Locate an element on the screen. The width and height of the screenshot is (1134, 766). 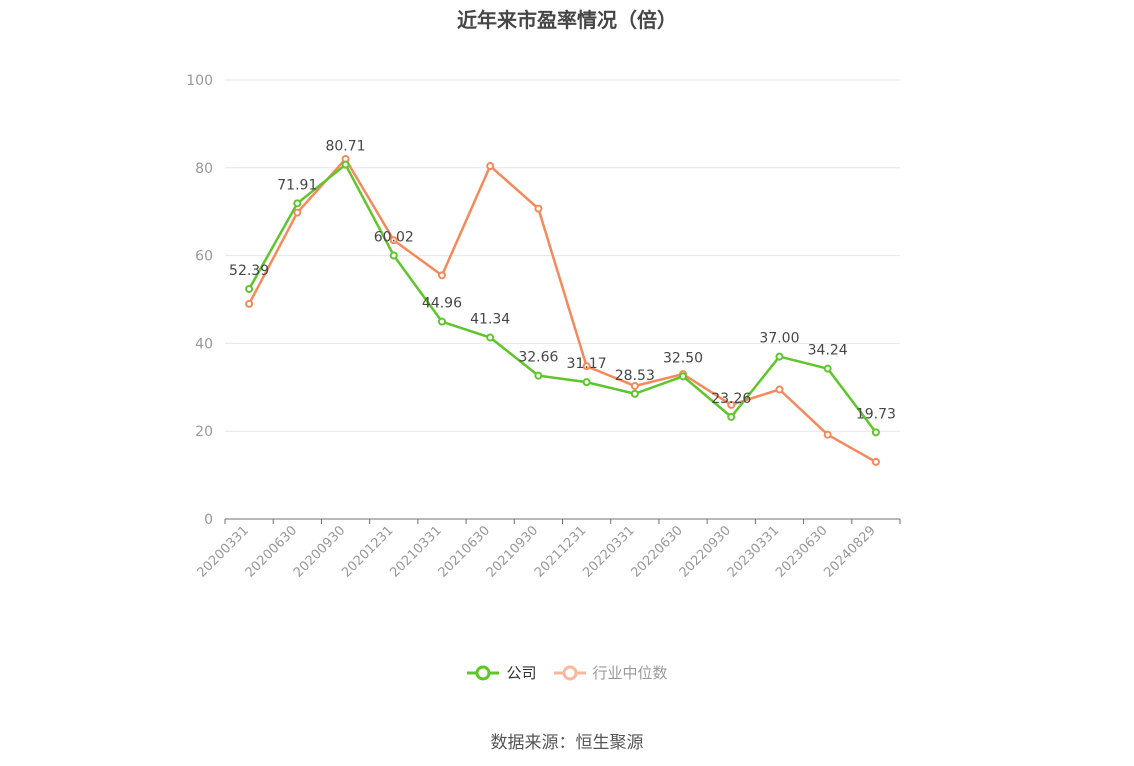
y-tick-label: 100 is located at coordinates (199, 81).